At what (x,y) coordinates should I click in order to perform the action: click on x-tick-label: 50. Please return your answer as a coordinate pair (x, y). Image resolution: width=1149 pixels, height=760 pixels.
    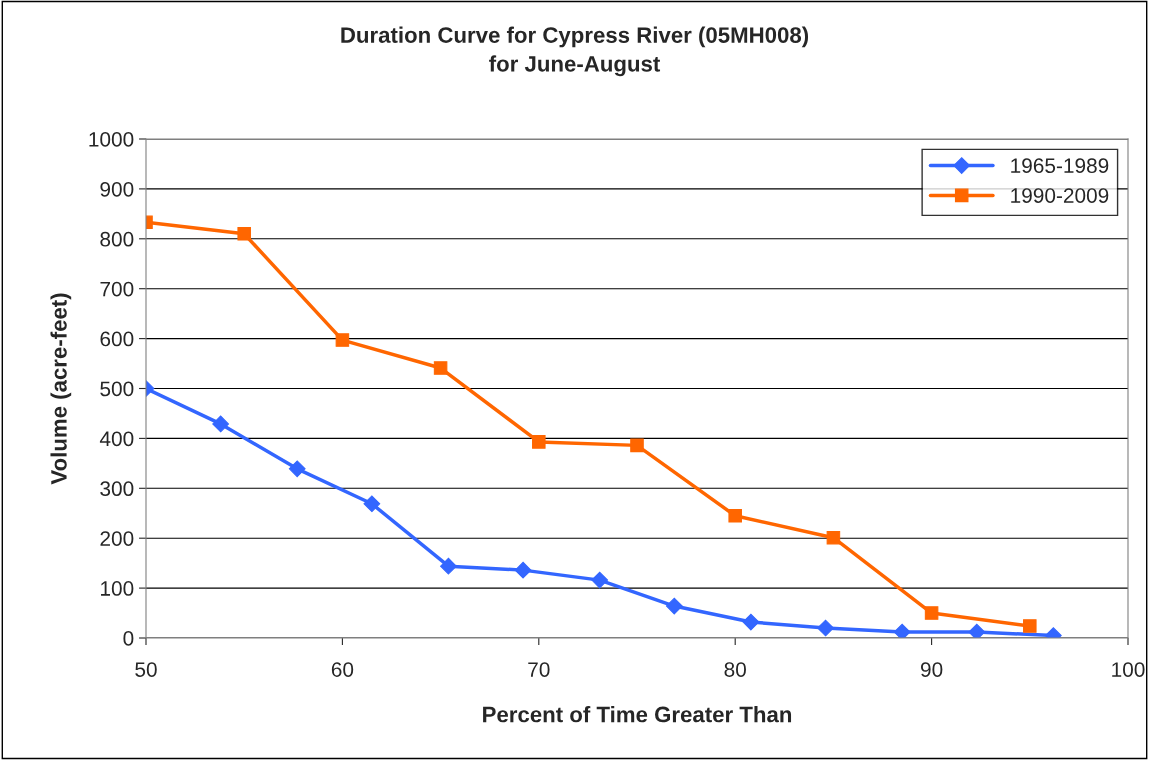
    Looking at the image, I should click on (146, 669).